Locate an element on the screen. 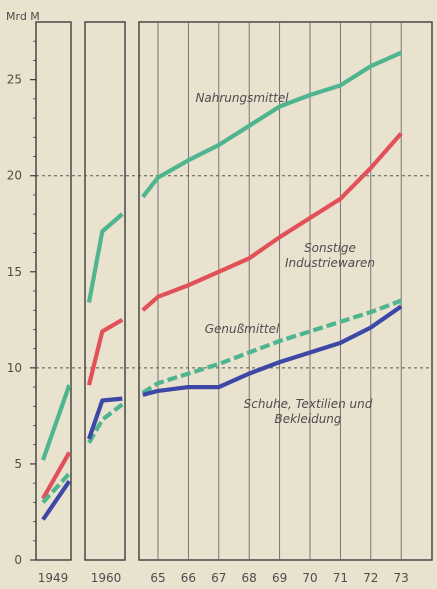 The height and width of the screenshot is (589, 437). y-axis-label: Mrd M is located at coordinates (23, 16).